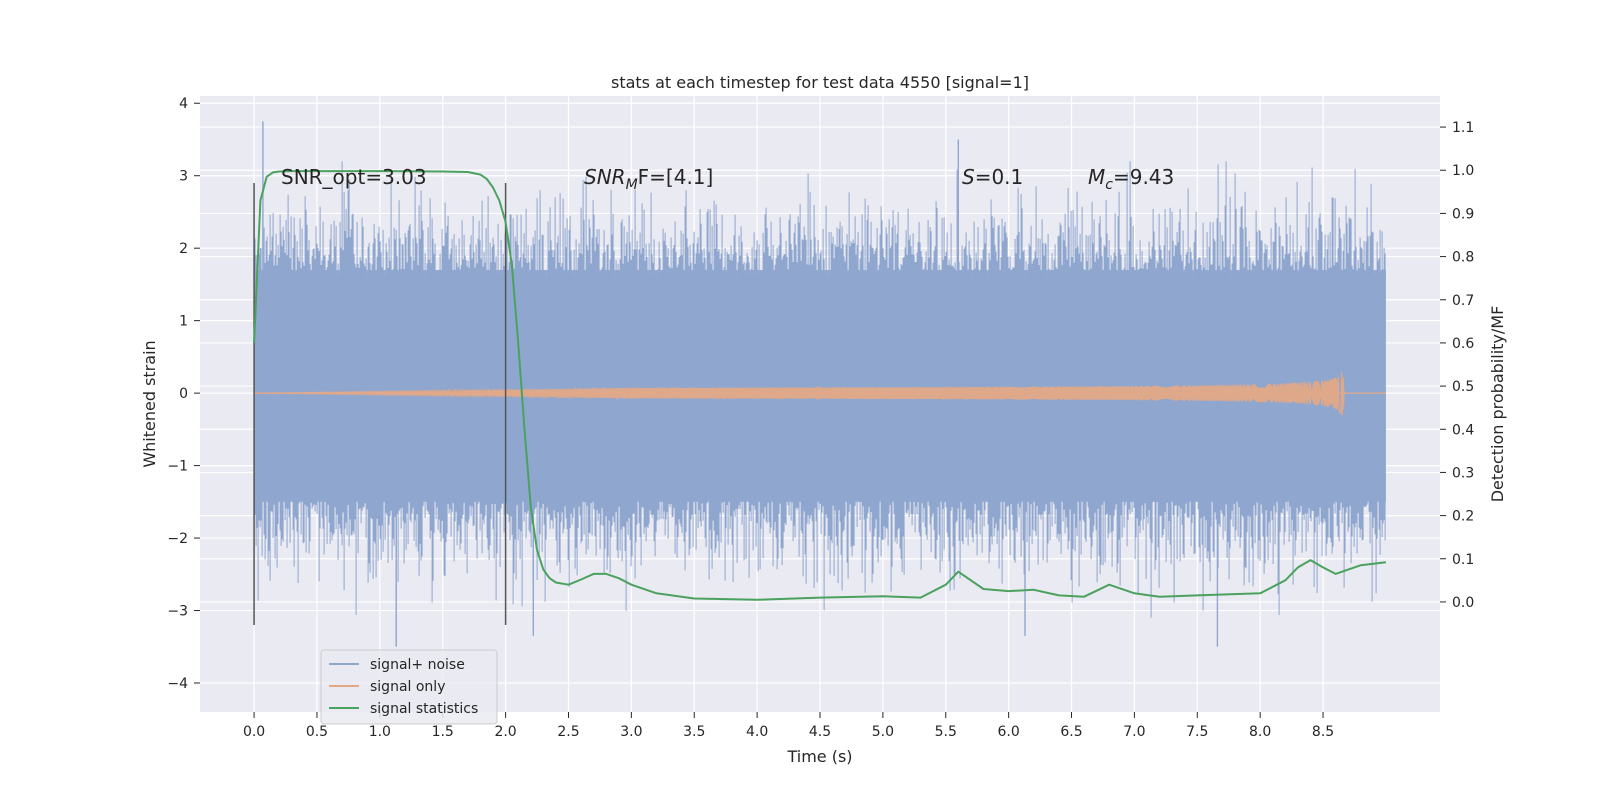 The width and height of the screenshot is (1600, 800). I want to click on y2-tick-label: 0.6, so click(1463, 344).